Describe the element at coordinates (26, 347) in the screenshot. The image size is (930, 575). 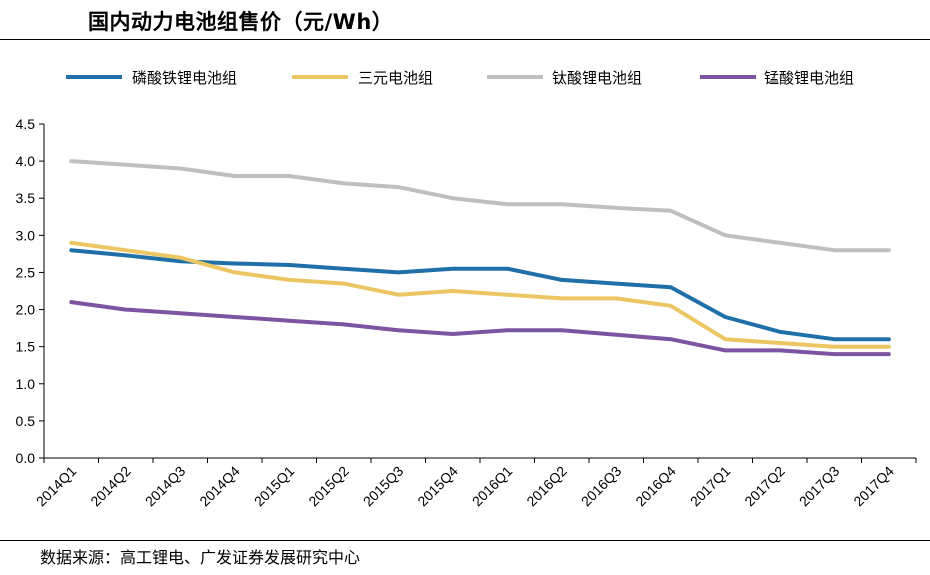
I see `y-tick-label: 1.5` at that location.